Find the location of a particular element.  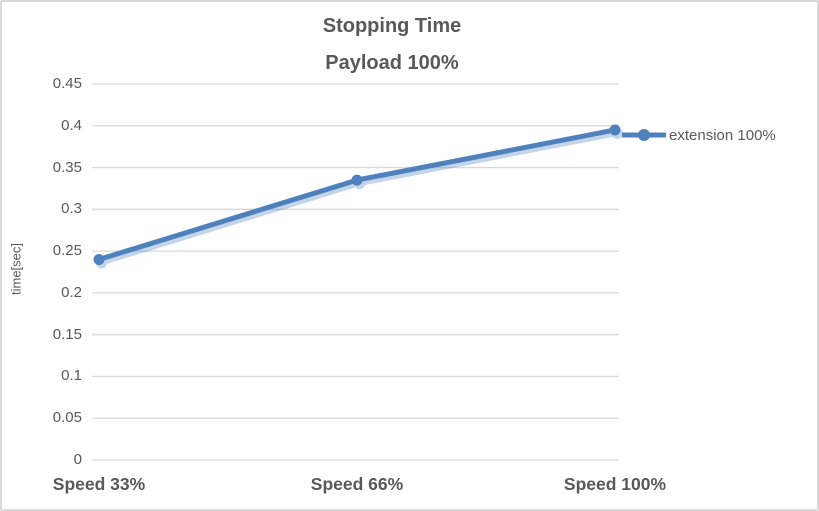

y-axis-tick-label: 0.4 is located at coordinates (71, 125).